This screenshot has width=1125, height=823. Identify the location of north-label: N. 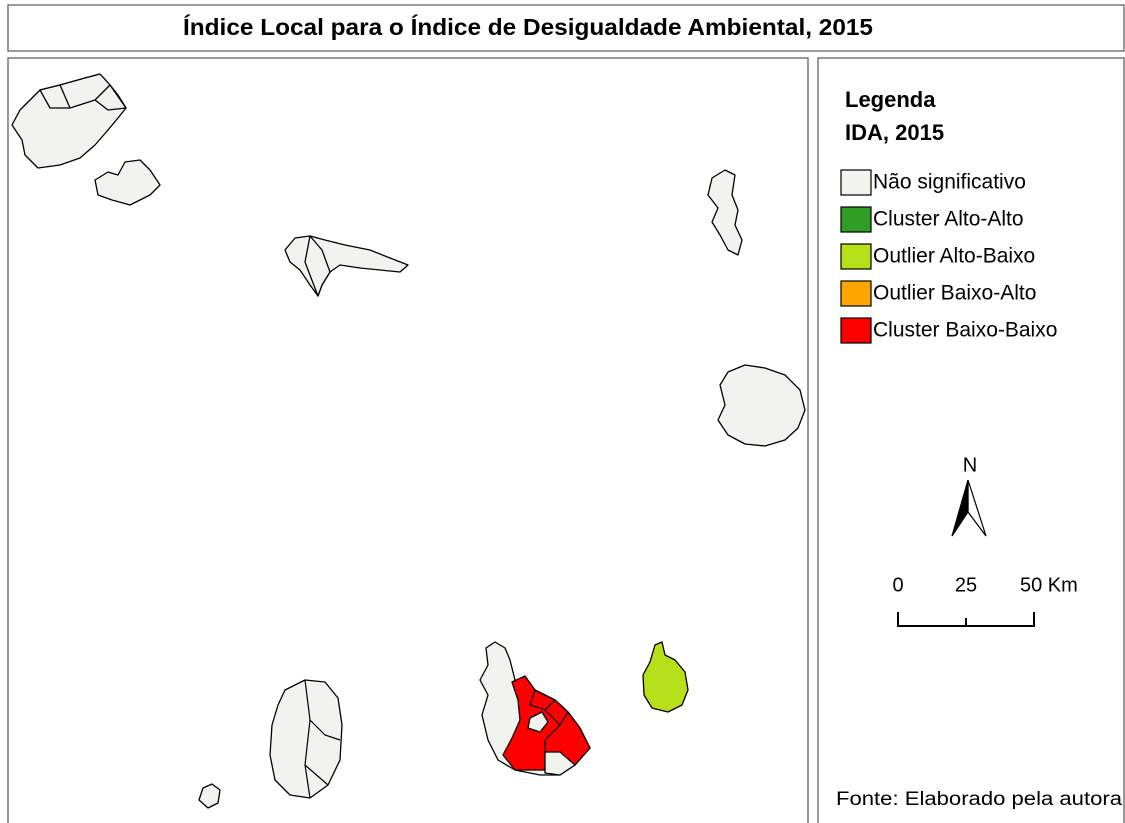
(970, 465).